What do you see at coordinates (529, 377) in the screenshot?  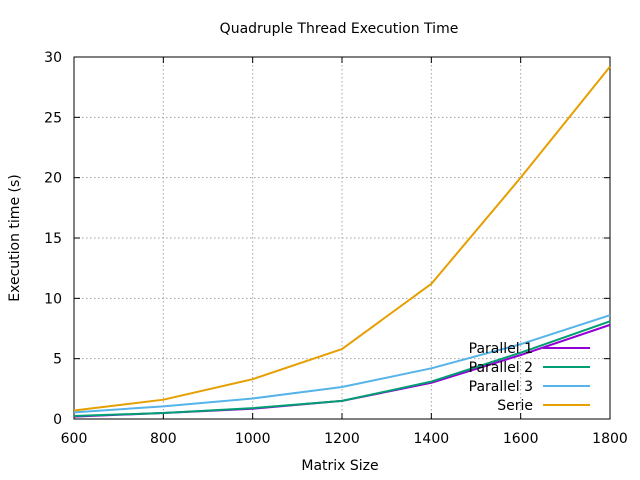 I see `legend: Parallel 1 Parallel 2 Parallel 3 Serie` at bounding box center [529, 377].